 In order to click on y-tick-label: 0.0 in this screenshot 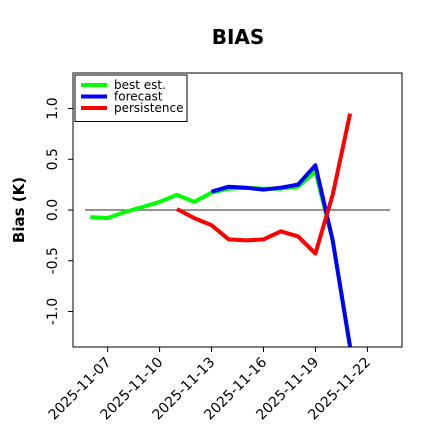, I will do `click(53, 210)`.